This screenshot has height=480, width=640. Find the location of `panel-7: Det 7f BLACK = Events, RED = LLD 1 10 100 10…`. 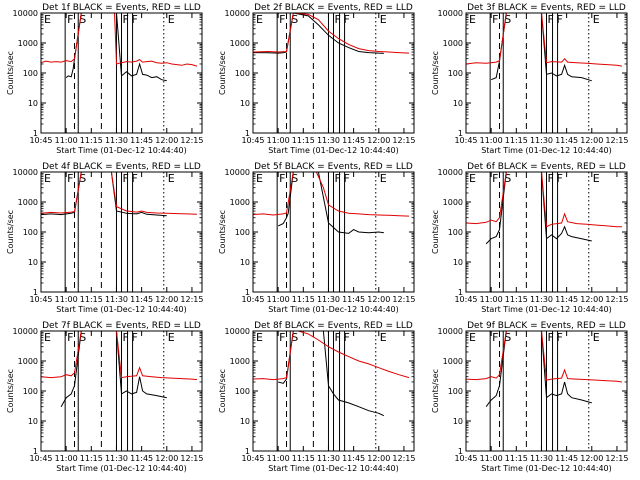

panel-7: Det 7f BLACK = Events, RED = LLD 1 10 100 10… is located at coordinates (104, 397).